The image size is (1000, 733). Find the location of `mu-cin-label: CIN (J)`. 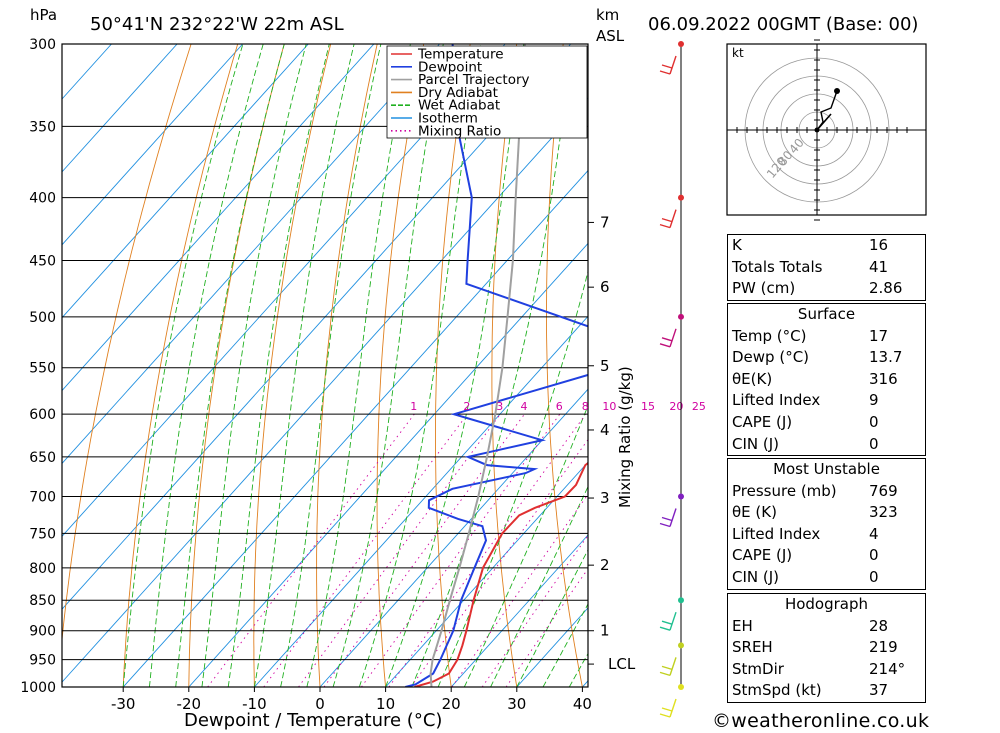

mu-cin-label: CIN (J) is located at coordinates (756, 576).